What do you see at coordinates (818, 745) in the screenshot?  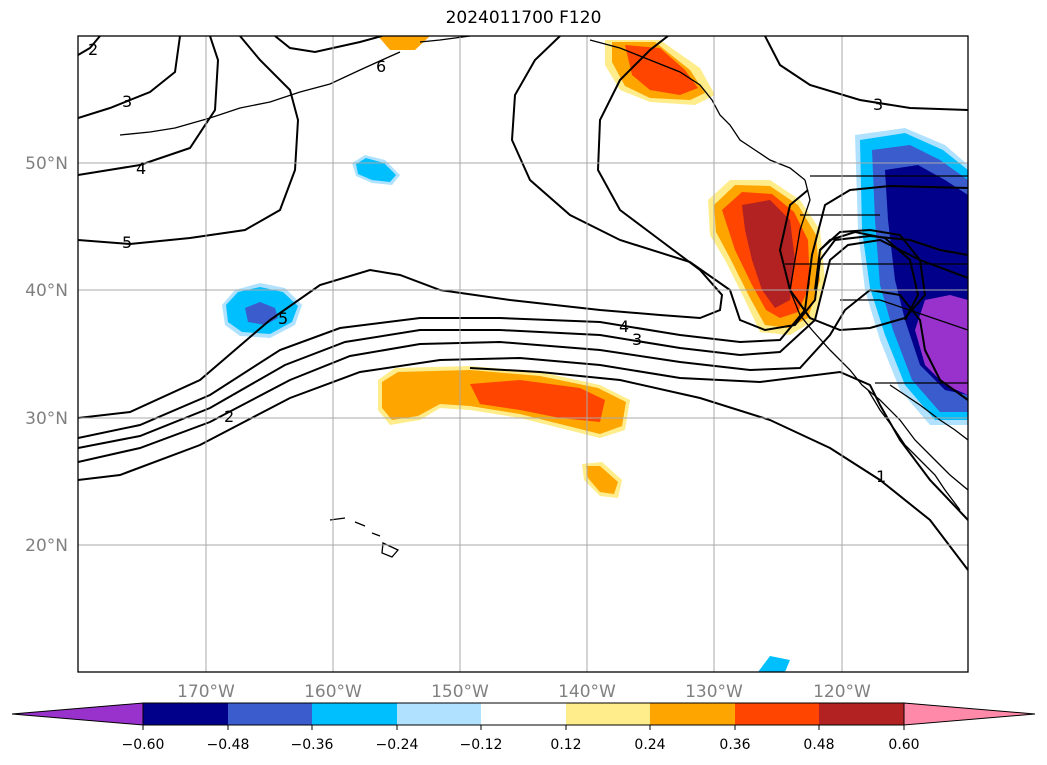 I see `colorbar-tick-label: 0.48` at bounding box center [818, 745].